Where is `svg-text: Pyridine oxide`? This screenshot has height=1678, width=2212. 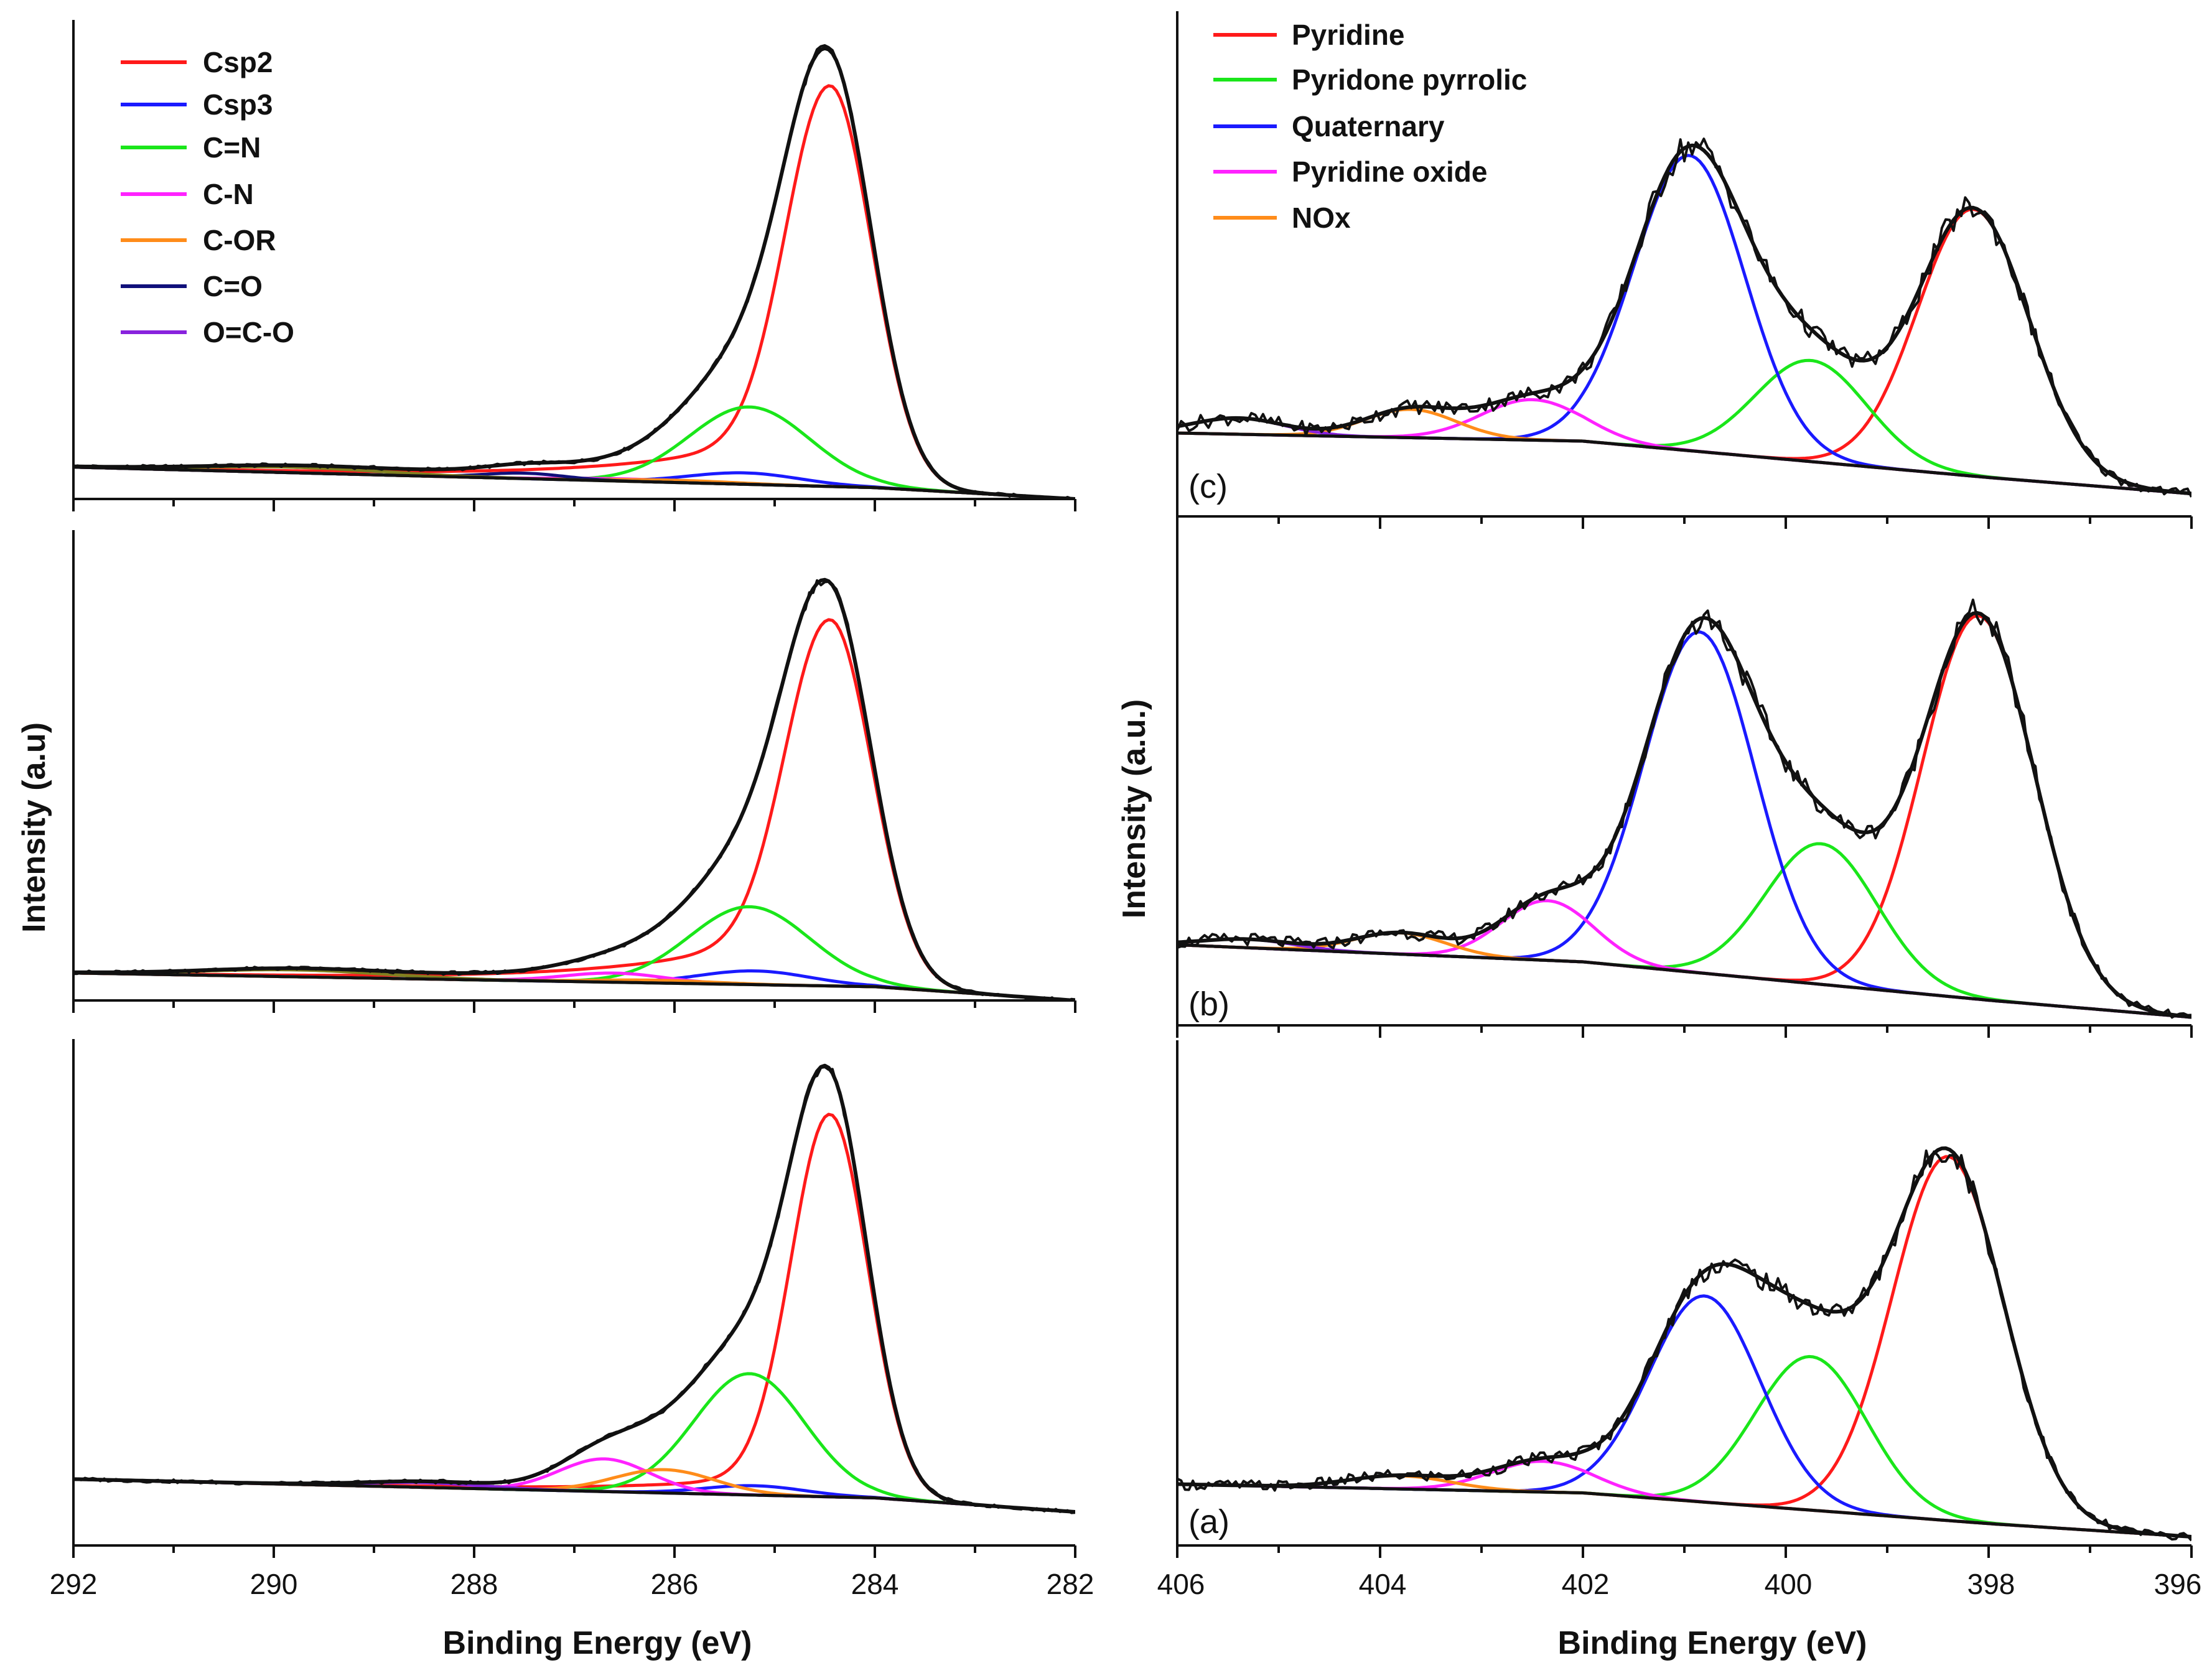 svg-text: Pyridine oxide is located at coordinates (1389, 172).